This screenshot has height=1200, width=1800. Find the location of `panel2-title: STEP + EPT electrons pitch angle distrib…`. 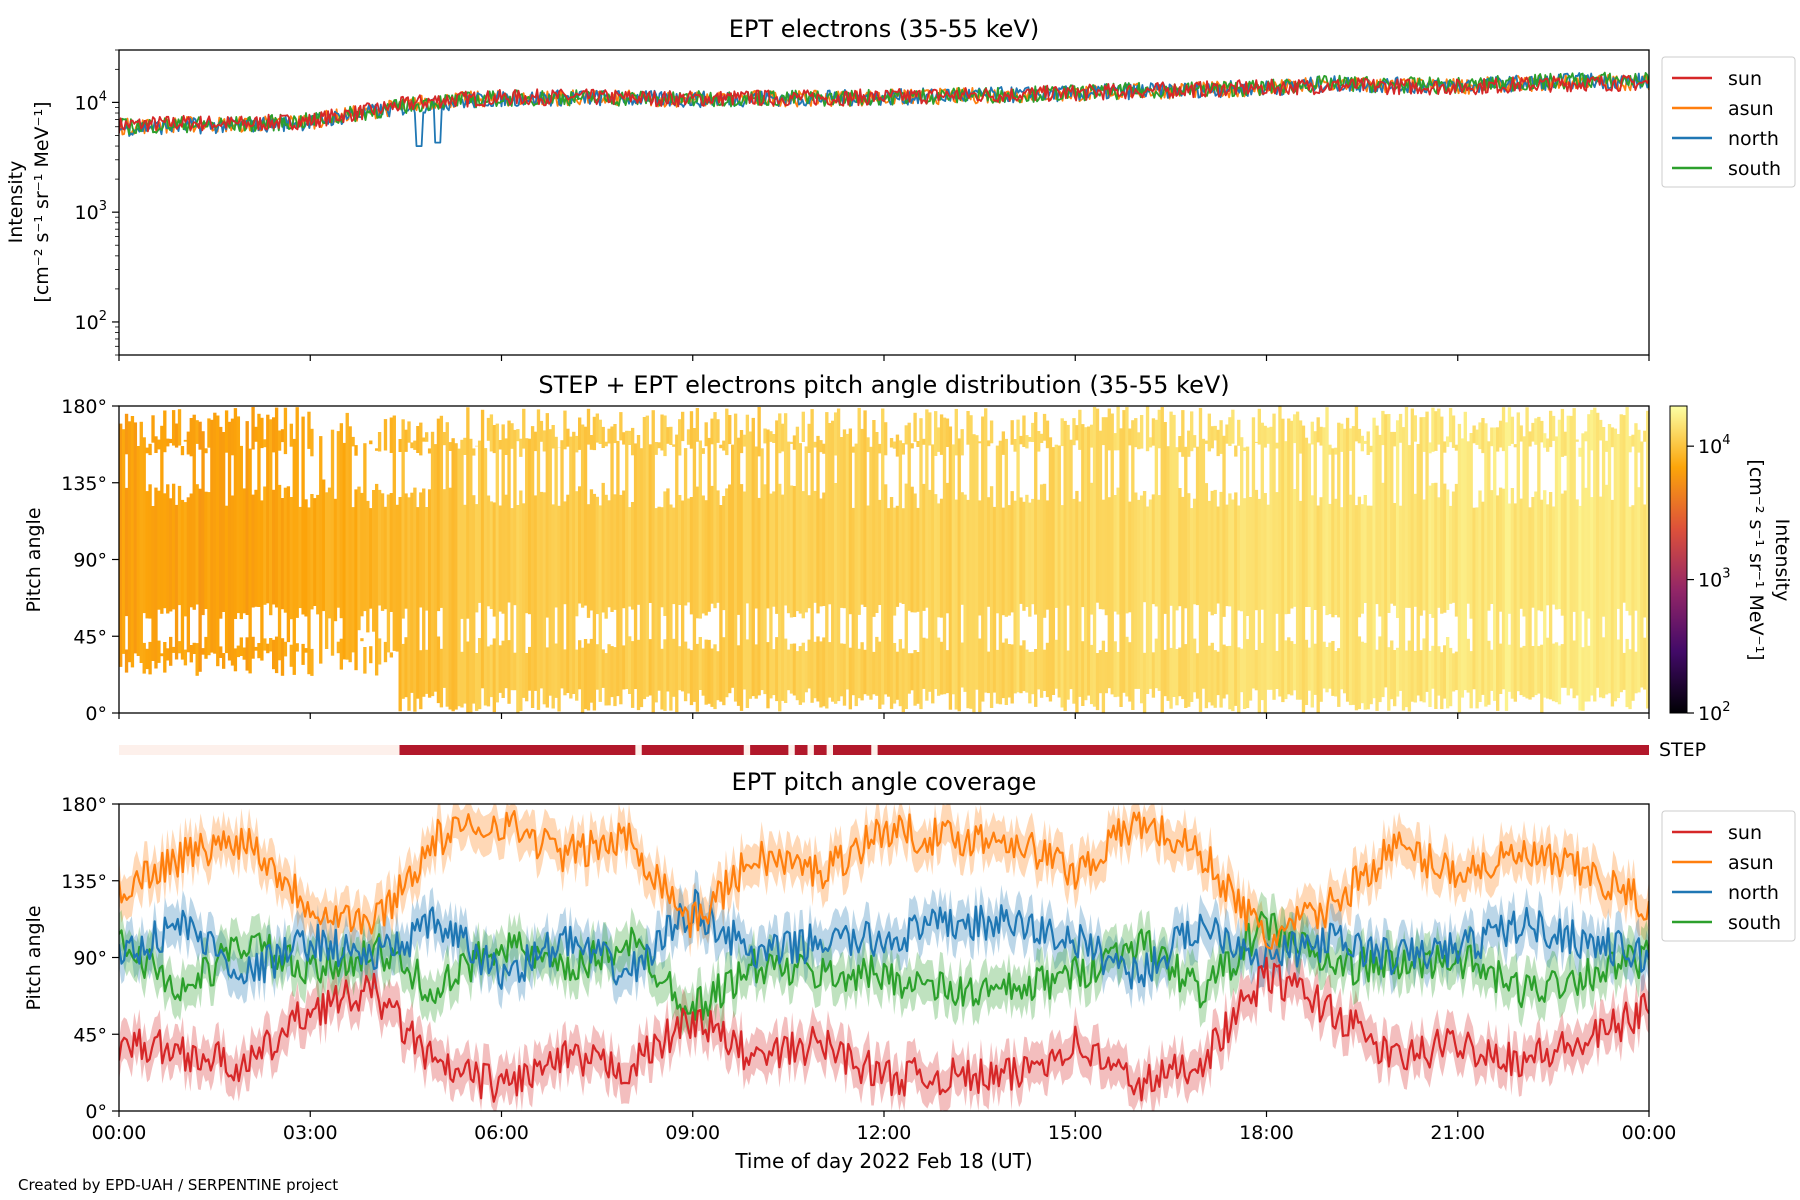

panel2-title: STEP + EPT electrons pitch angle distrib… is located at coordinates (883, 385).